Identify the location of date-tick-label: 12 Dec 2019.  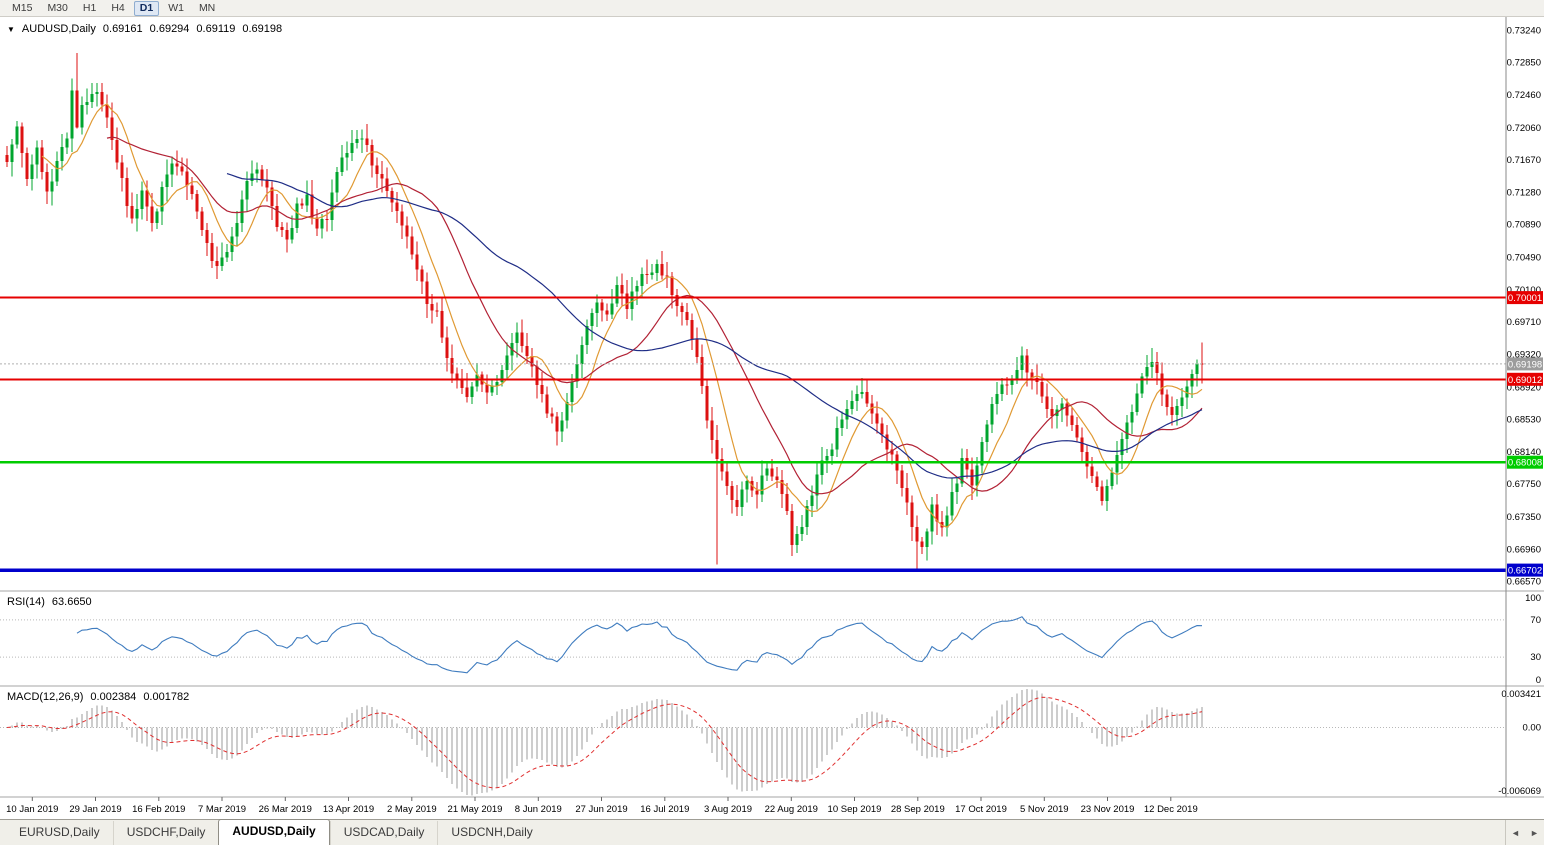
(1171, 809).